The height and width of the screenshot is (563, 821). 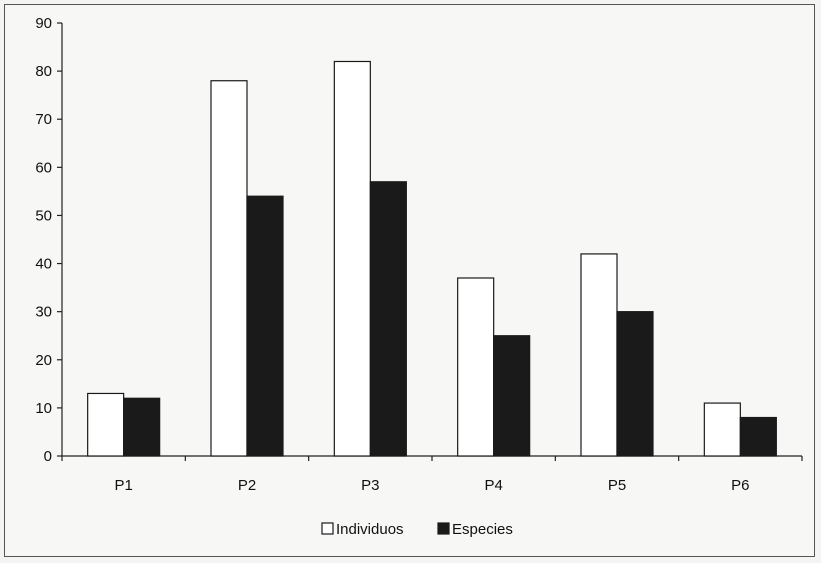 I want to click on x-tick-label: P3, so click(x=370, y=485).